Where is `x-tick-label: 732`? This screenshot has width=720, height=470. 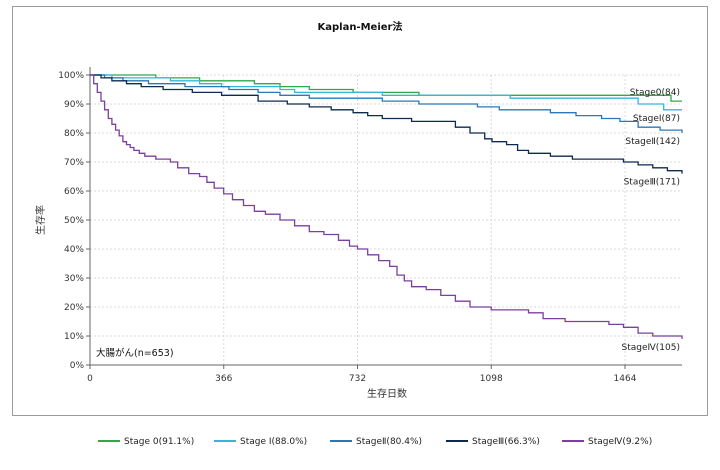 x-tick-label: 732 is located at coordinates (357, 379).